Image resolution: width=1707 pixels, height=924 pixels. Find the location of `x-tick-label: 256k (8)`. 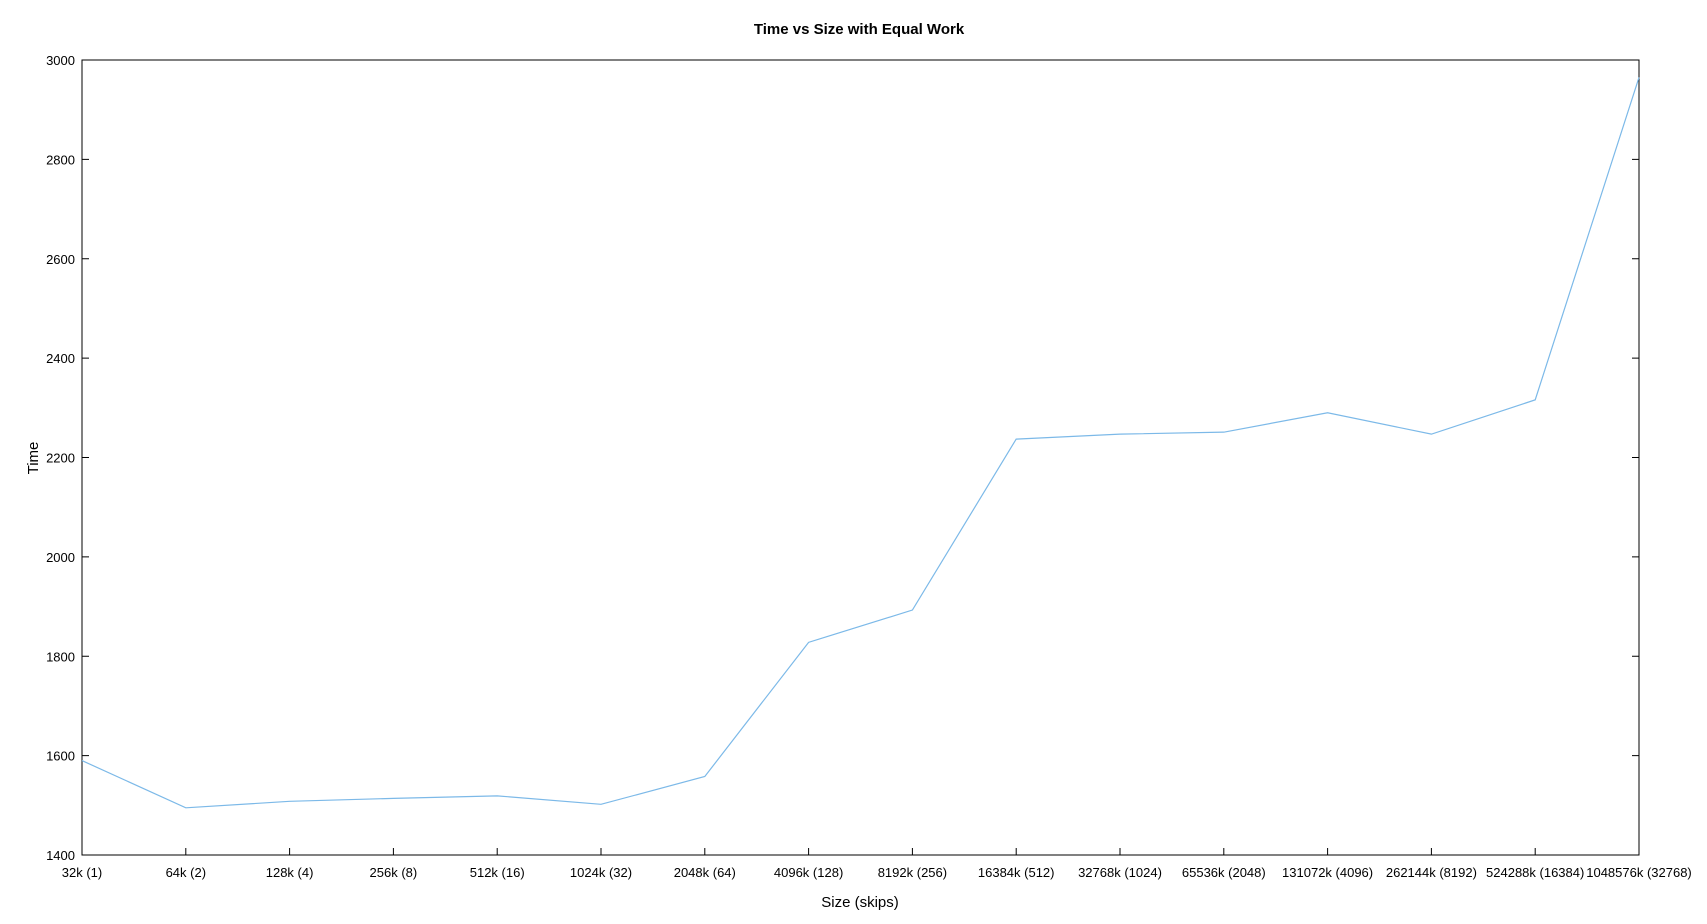

x-tick-label: 256k (8) is located at coordinates (394, 872).